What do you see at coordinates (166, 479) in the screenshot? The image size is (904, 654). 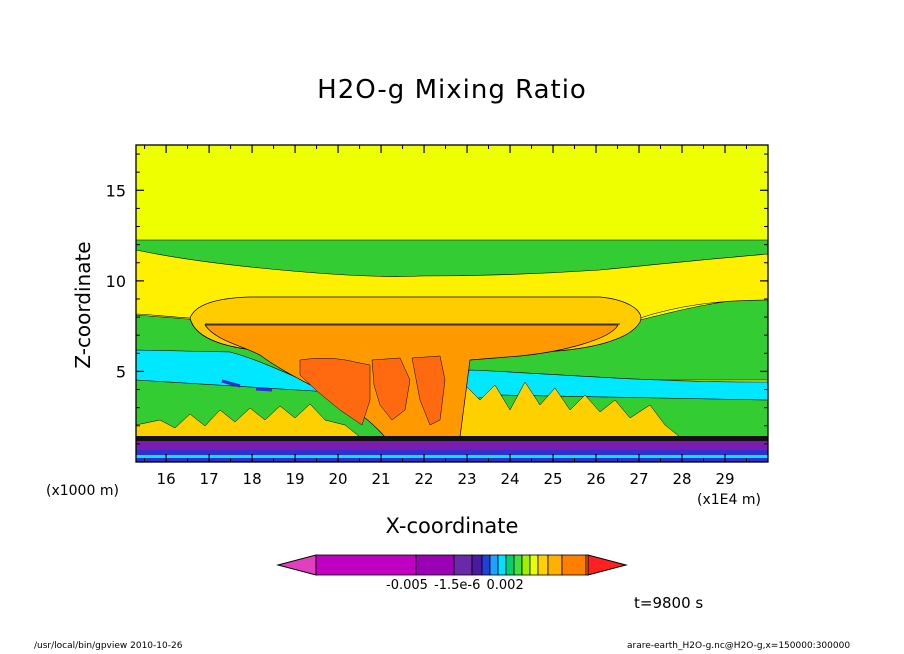 I see `x-tick-label: 16` at bounding box center [166, 479].